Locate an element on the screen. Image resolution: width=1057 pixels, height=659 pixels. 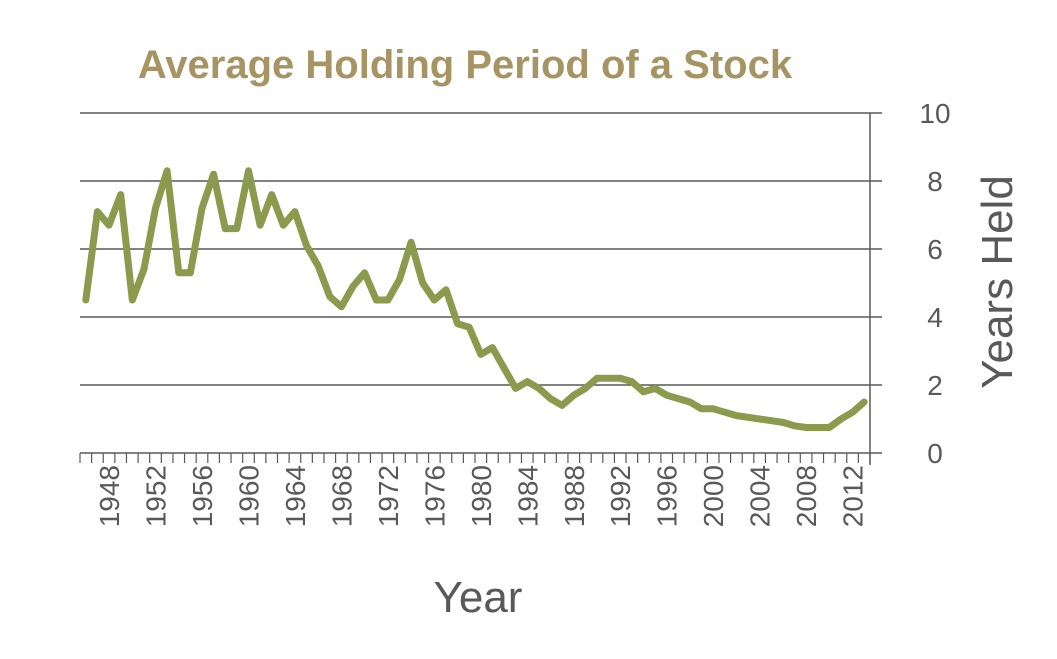
x-tick-label: 2000 is located at coordinates (713, 496).